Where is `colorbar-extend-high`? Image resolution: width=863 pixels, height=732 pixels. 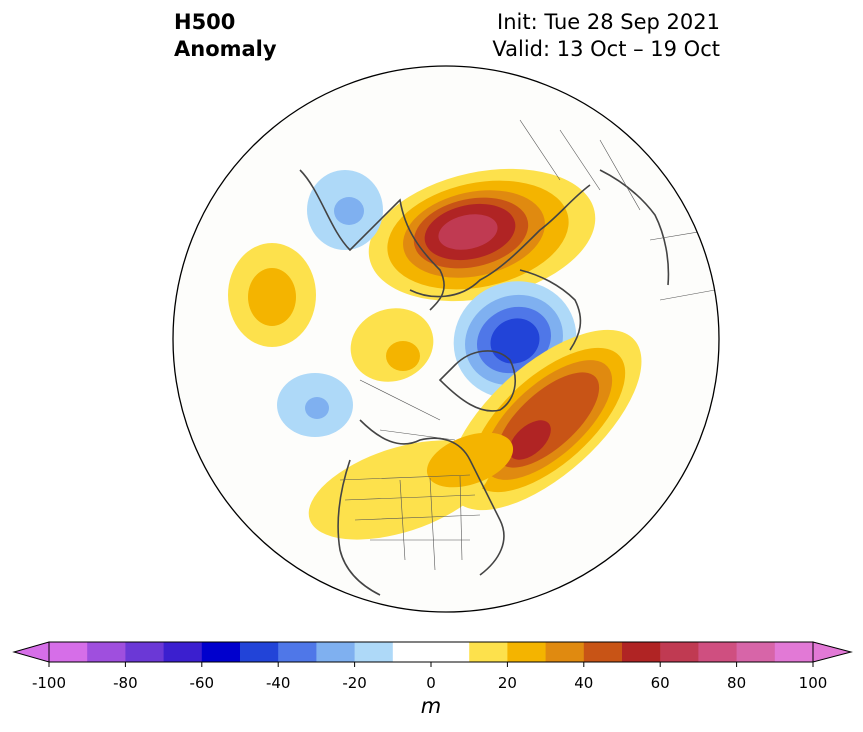 colorbar-extend-high is located at coordinates (832, 652).